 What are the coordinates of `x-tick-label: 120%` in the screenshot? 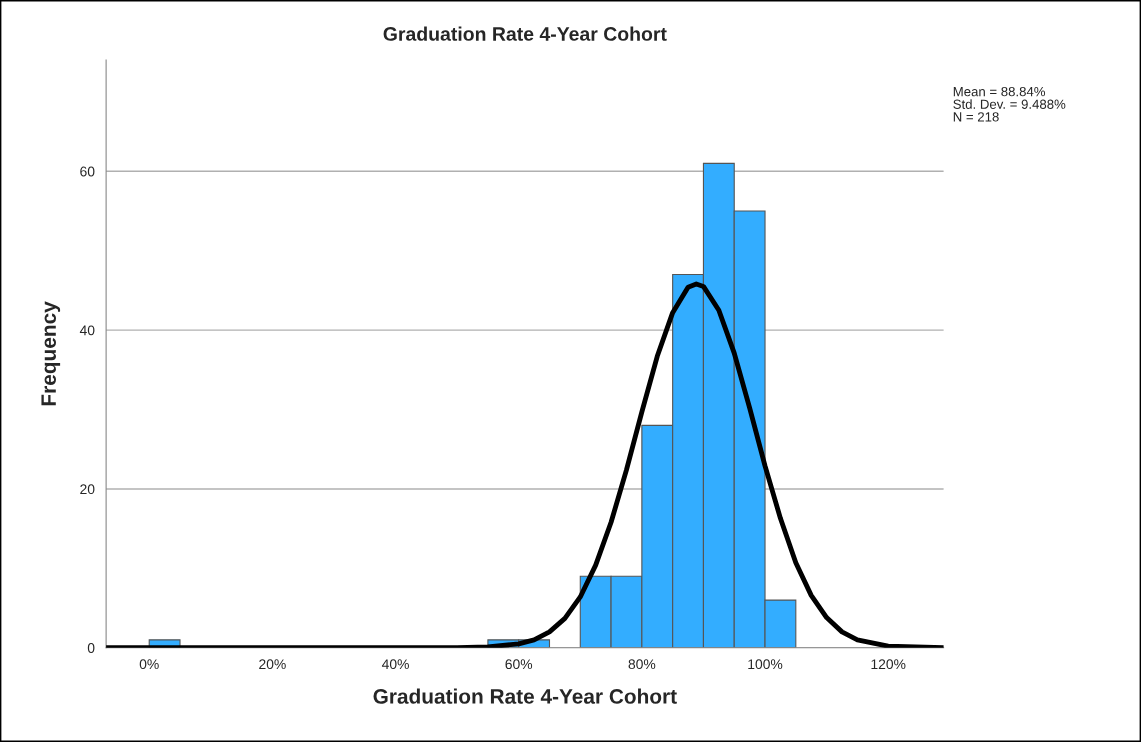 It's located at (888, 664).